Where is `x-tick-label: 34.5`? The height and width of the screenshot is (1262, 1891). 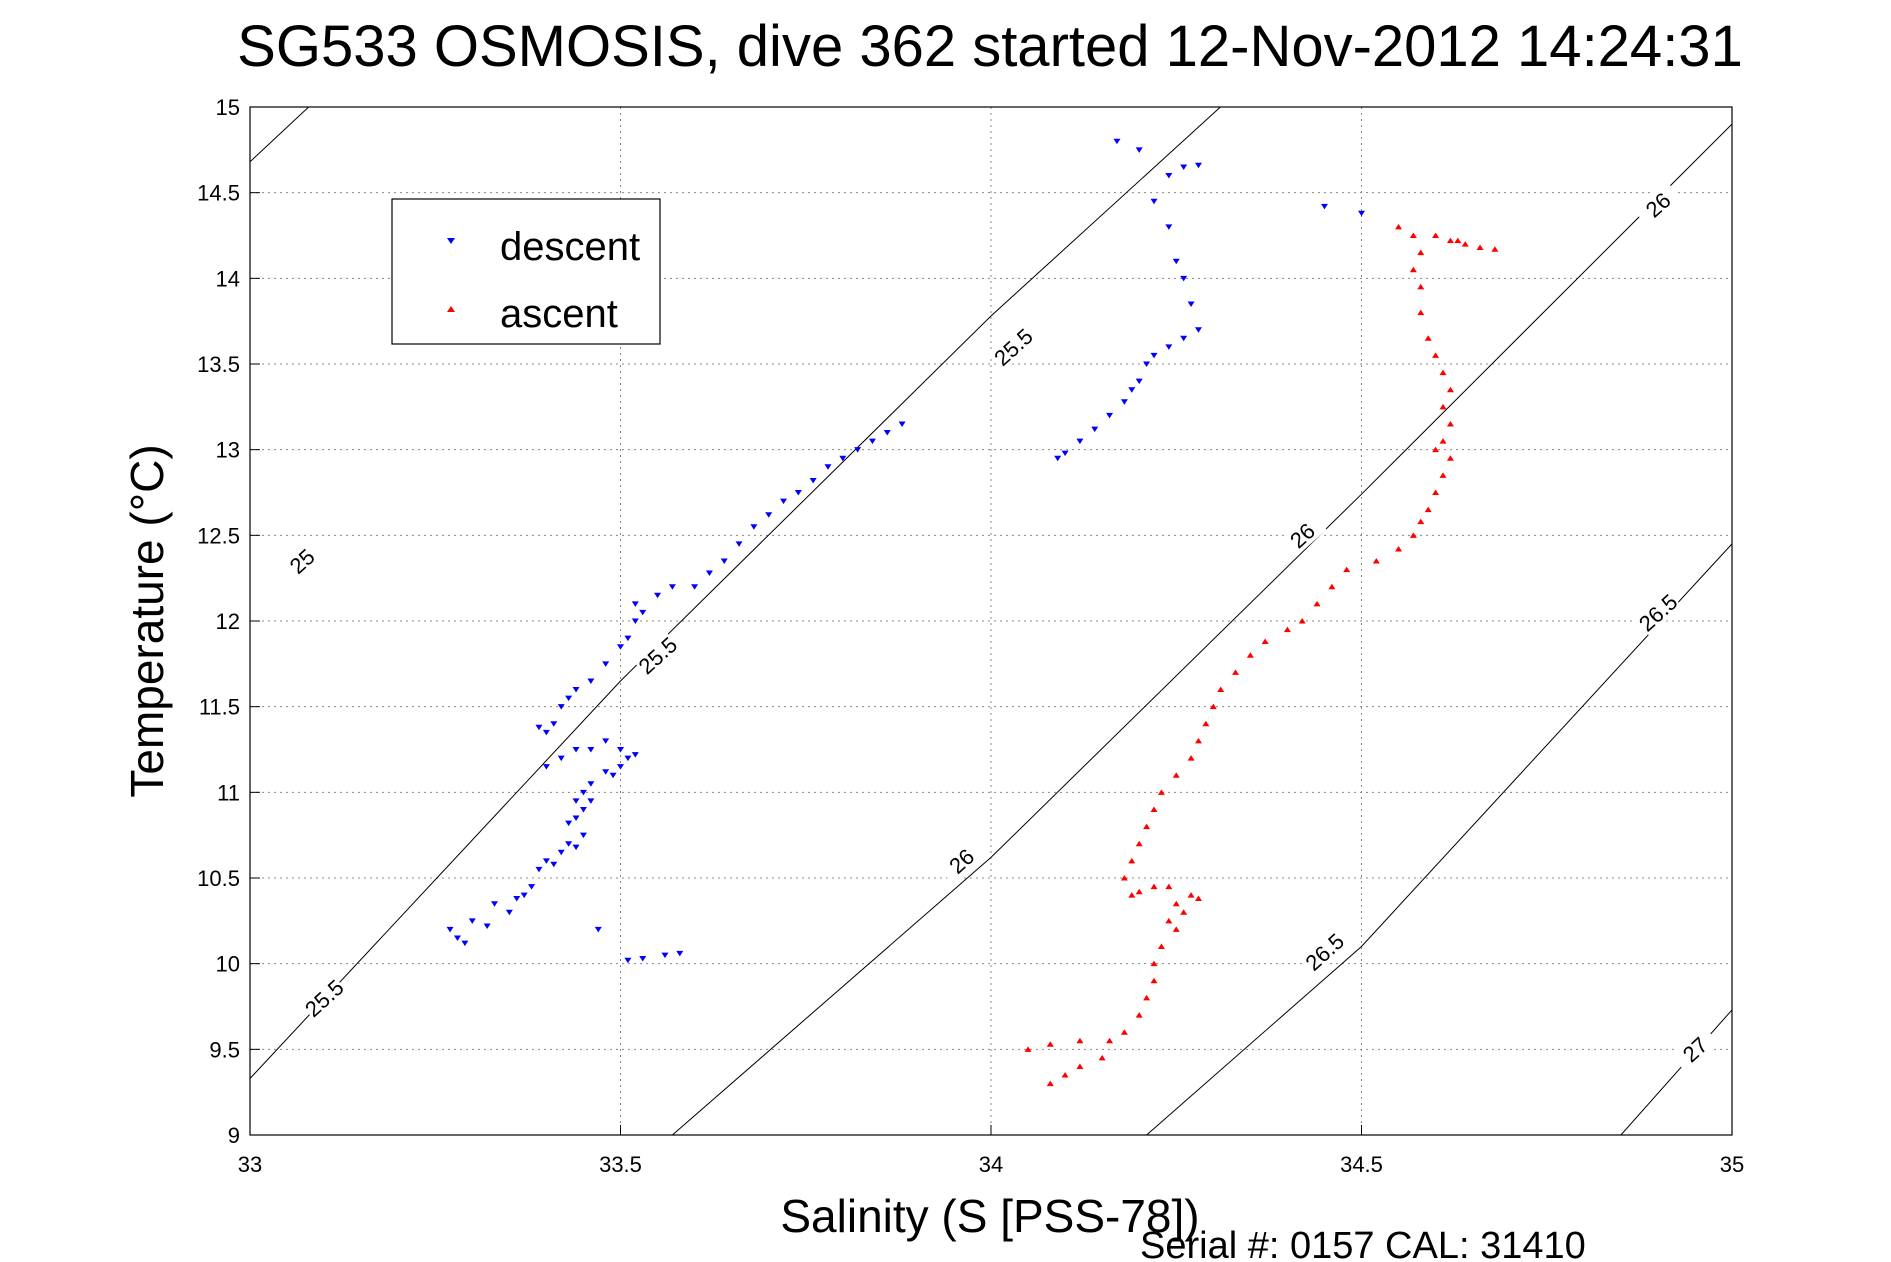 x-tick-label: 34.5 is located at coordinates (1361, 1164).